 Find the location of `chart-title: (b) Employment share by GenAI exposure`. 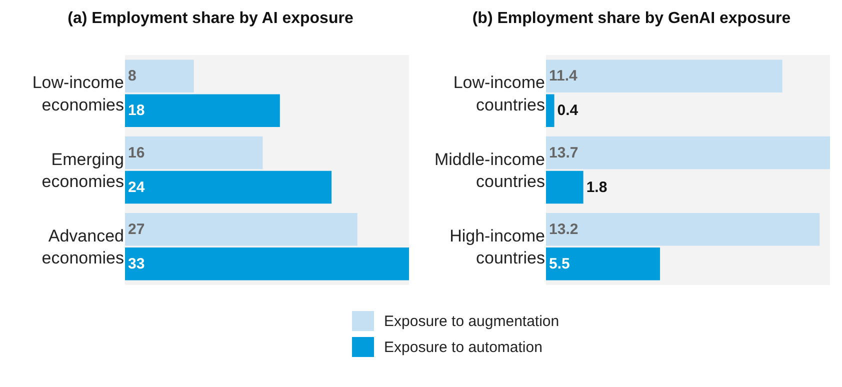

chart-title: (b) Employment share by GenAI exposure is located at coordinates (631, 19).